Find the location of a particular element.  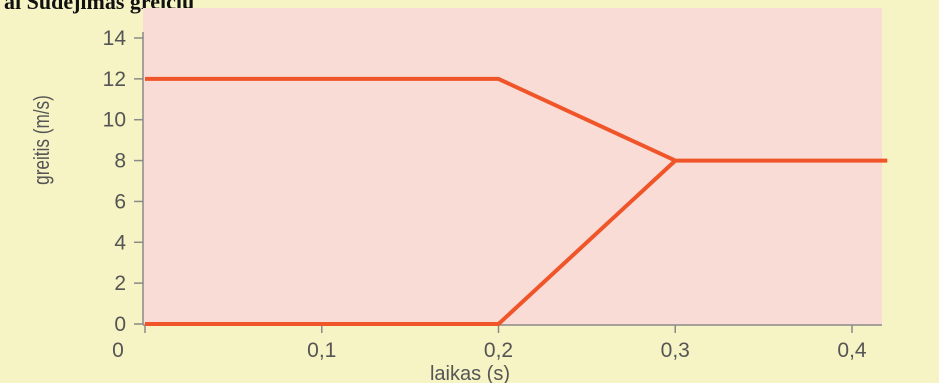

y-tick-label: 2 is located at coordinates (120, 283).